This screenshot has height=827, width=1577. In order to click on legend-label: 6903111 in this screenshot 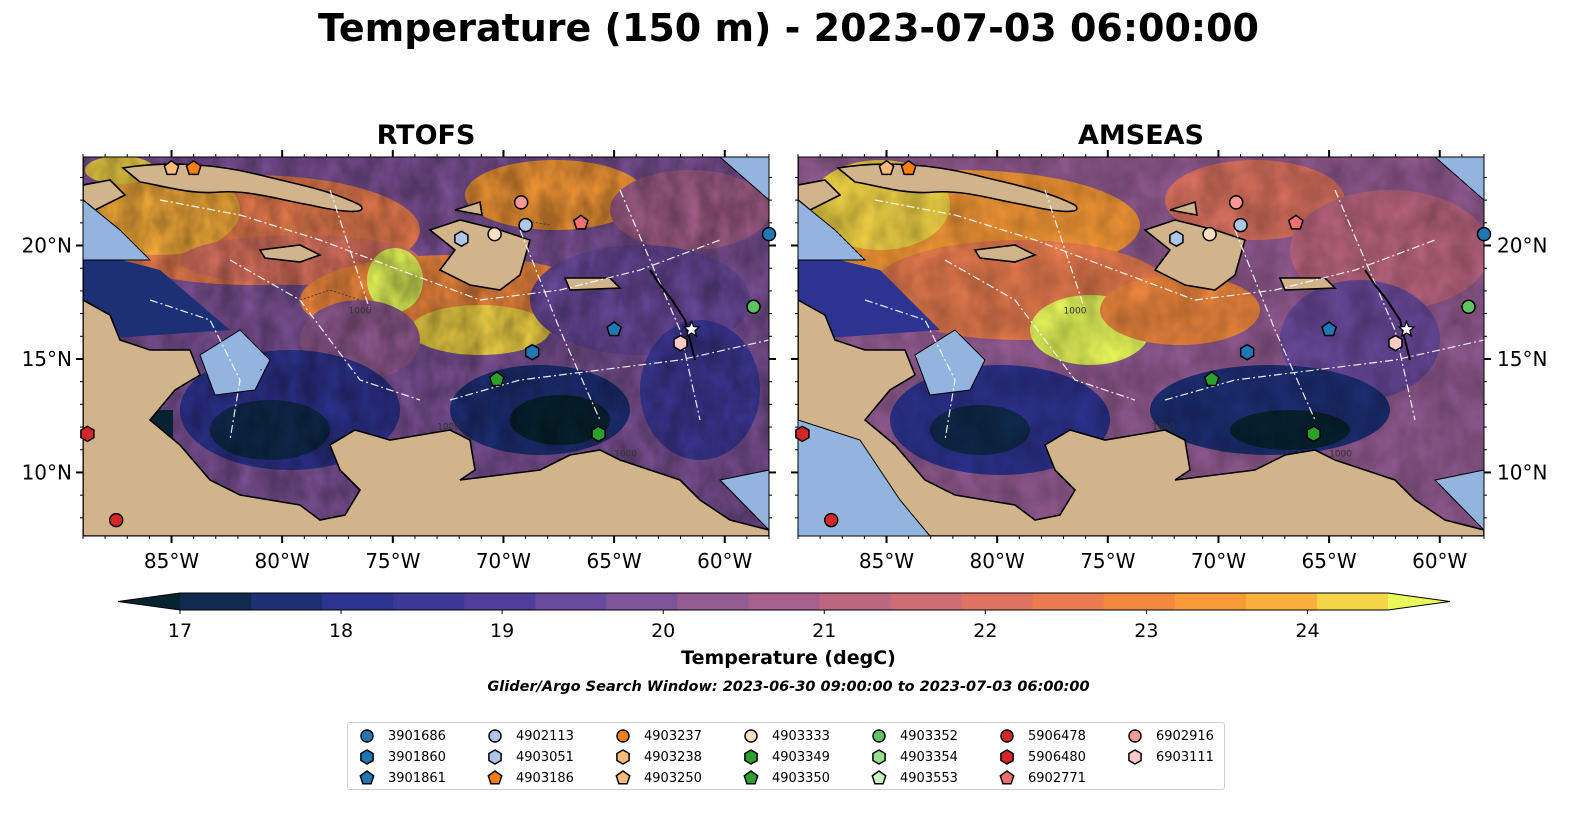, I will do `click(1185, 757)`.